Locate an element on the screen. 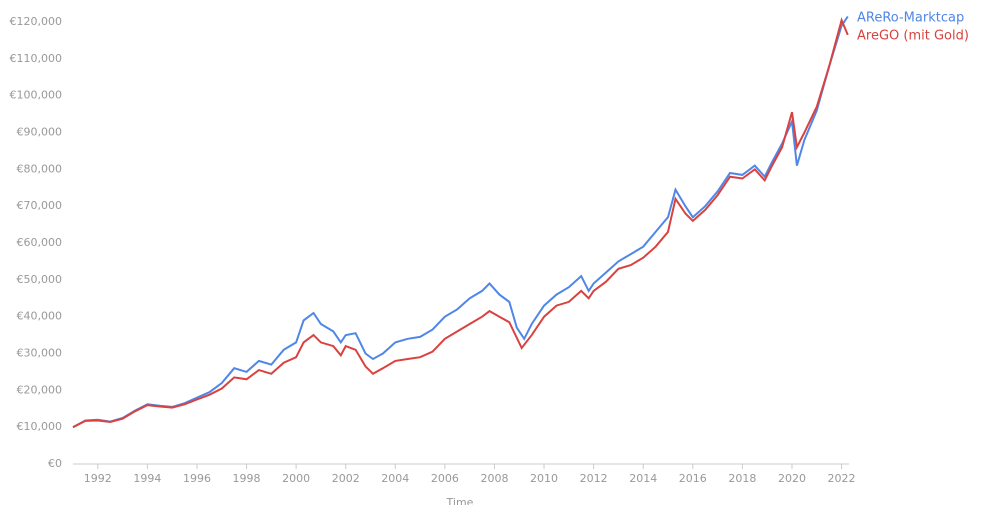 The height and width of the screenshot is (505, 1000). x-tick-label: 2008 is located at coordinates (494, 478).